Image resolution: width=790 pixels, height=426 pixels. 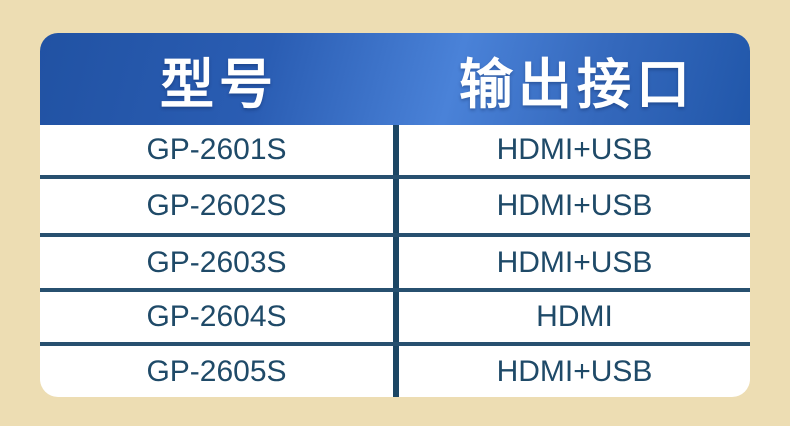 I want to click on model-cell: GP-2602S, so click(x=216, y=205).